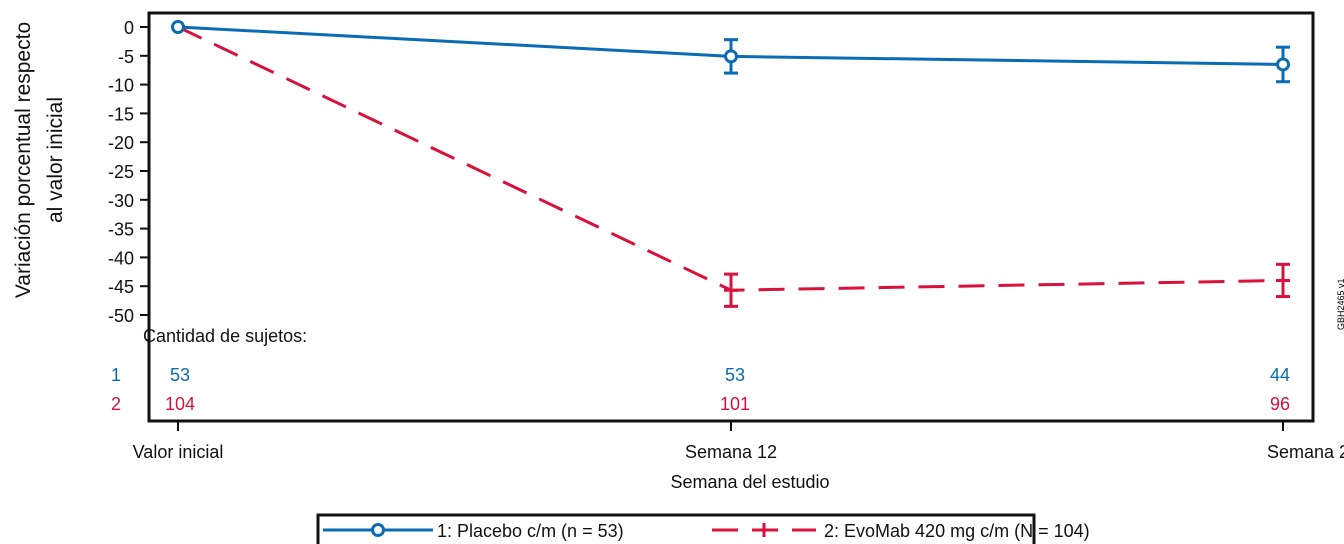 This screenshot has height=544, width=1344. Describe the element at coordinates (116, 375) in the screenshot. I see `subjects-row-id: 1` at that location.